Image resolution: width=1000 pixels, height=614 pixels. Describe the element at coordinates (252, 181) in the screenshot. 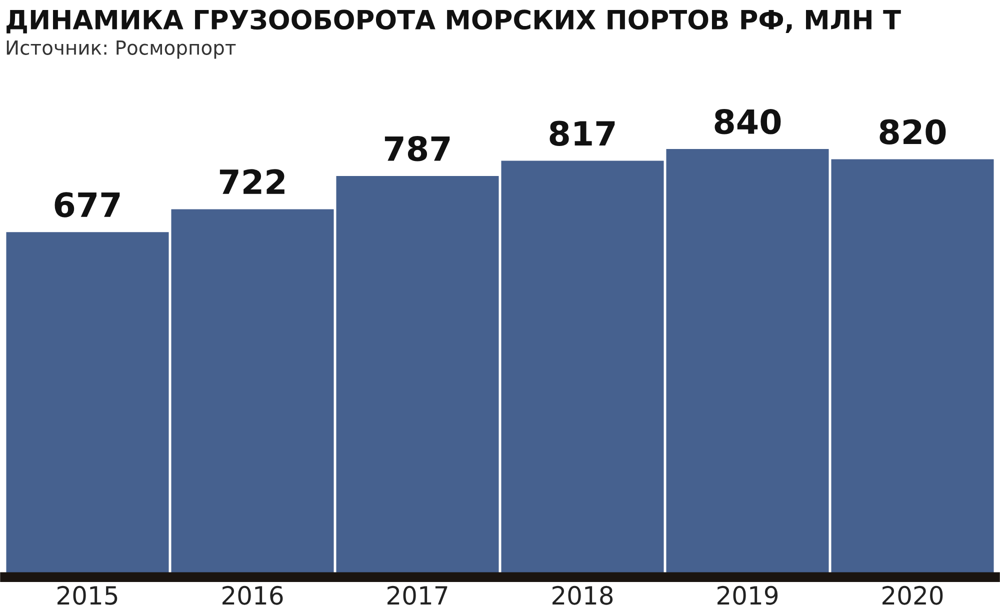

I see `data-label: 722` at that location.